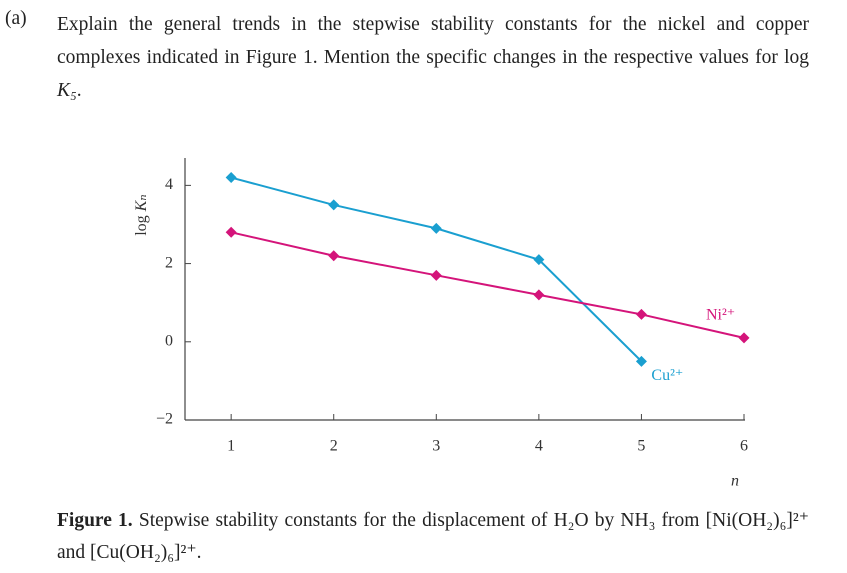 This screenshot has width=847, height=573. What do you see at coordinates (231, 446) in the screenshot?
I see `x-tick-label: 1` at bounding box center [231, 446].